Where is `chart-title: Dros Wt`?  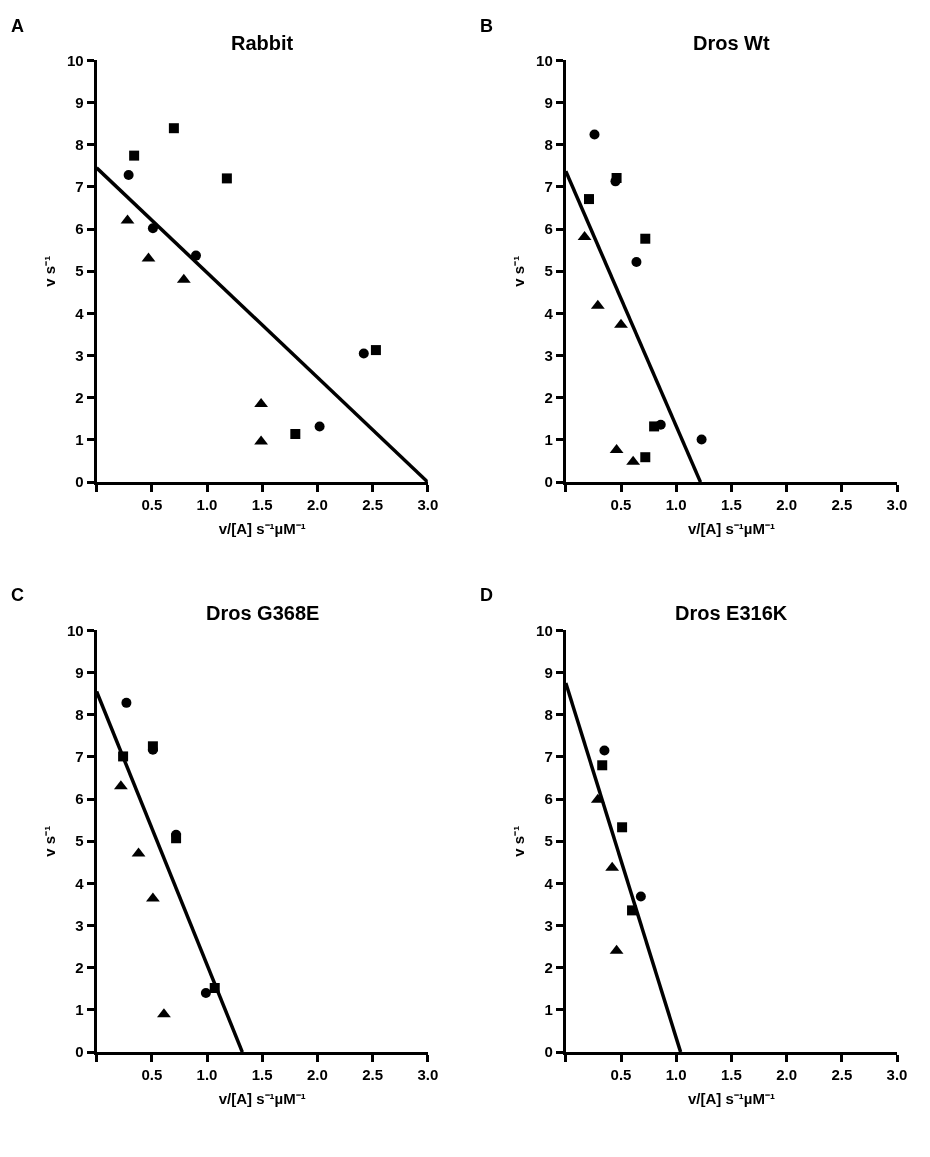
chart-title: Dros Wt is located at coordinates (731, 43).